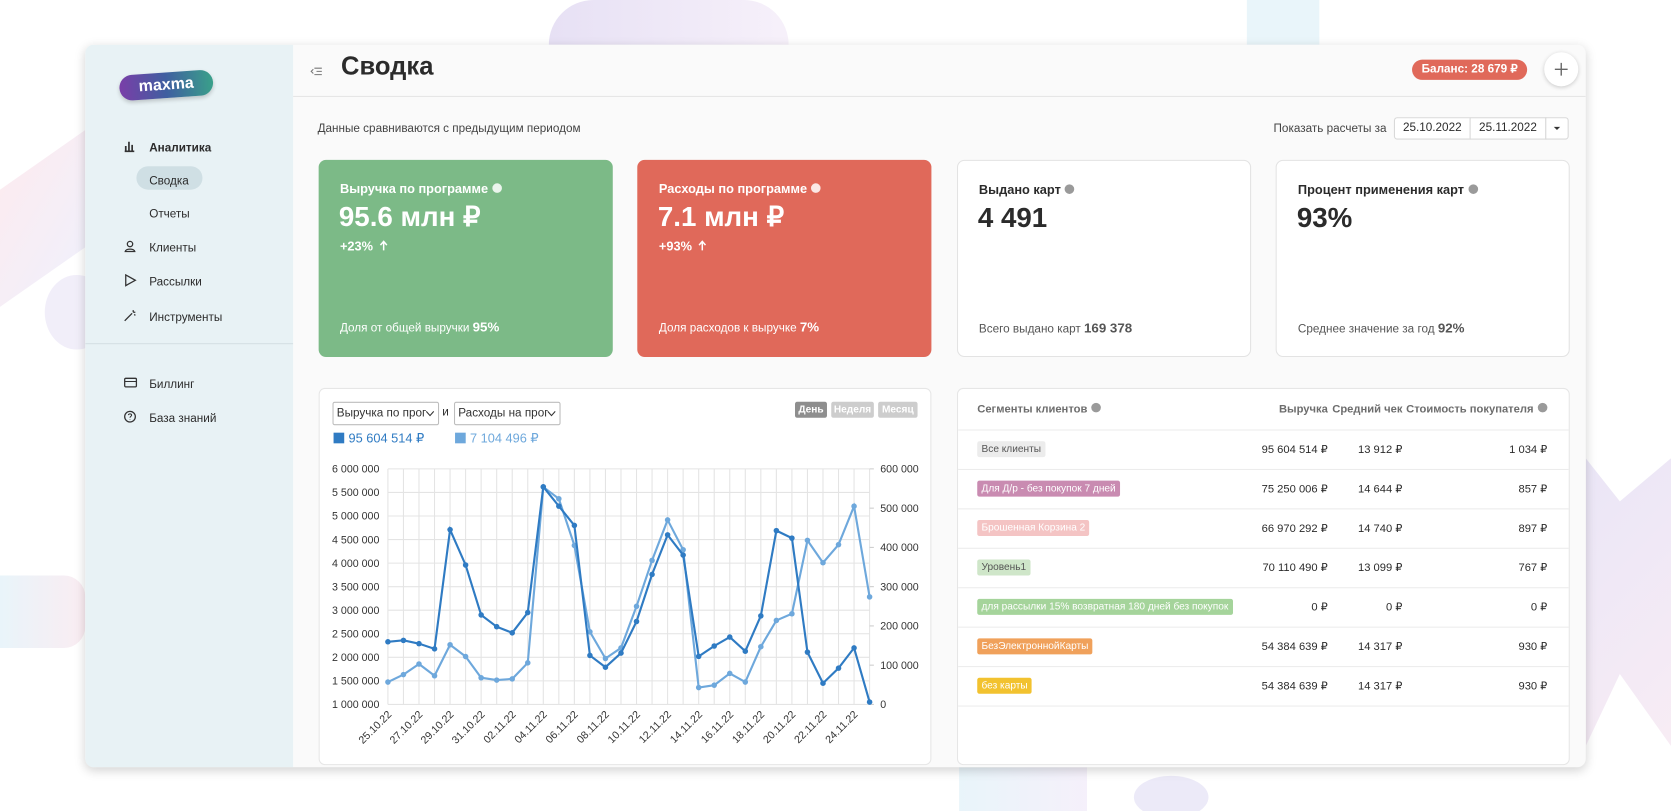  What do you see at coordinates (355, 517) in the screenshot?
I see `y-tick-label: 5 000 000` at bounding box center [355, 517].